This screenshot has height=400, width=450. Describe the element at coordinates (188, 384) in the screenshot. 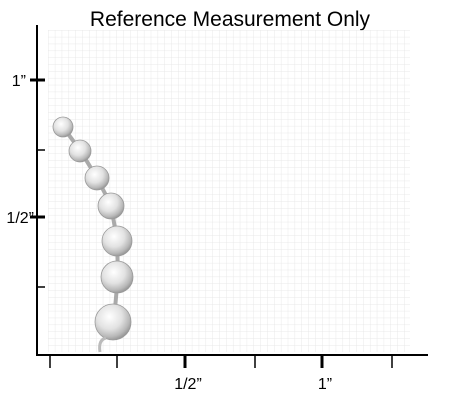

I see `x-axis-label: 1/2”` at that location.